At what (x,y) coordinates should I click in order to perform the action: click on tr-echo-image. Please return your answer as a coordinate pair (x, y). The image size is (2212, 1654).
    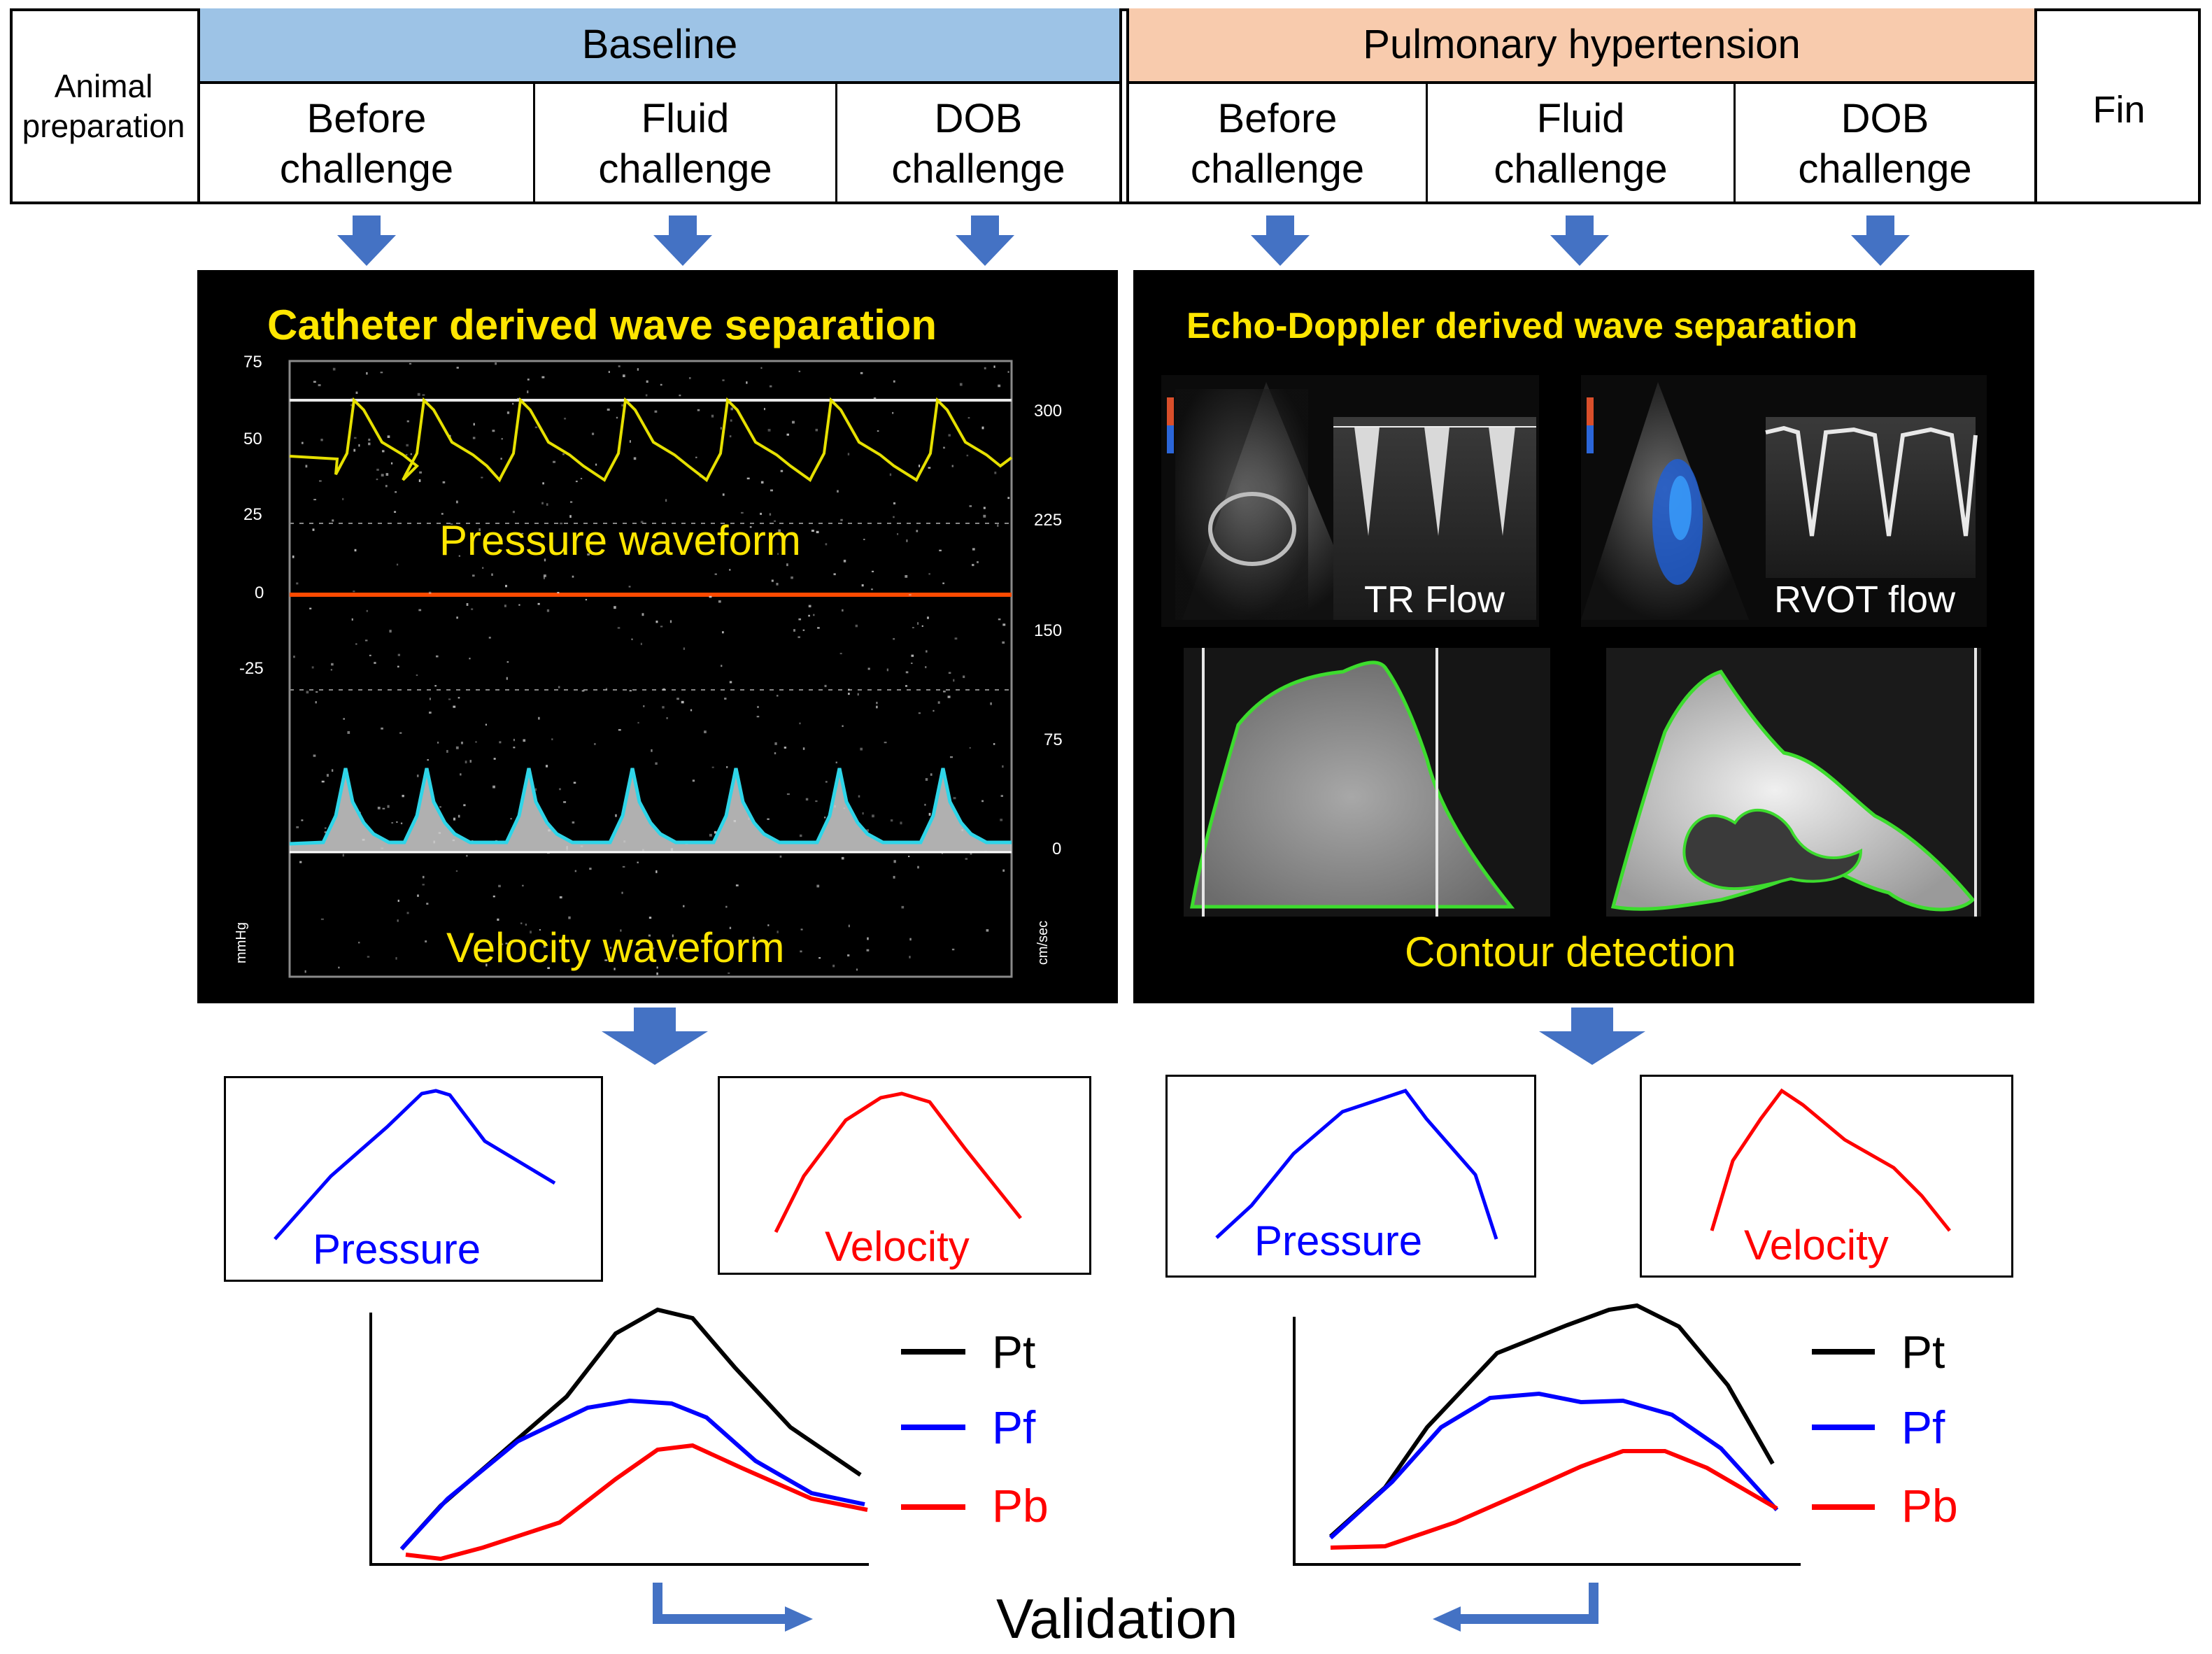
    Looking at the image, I should click on (1350, 501).